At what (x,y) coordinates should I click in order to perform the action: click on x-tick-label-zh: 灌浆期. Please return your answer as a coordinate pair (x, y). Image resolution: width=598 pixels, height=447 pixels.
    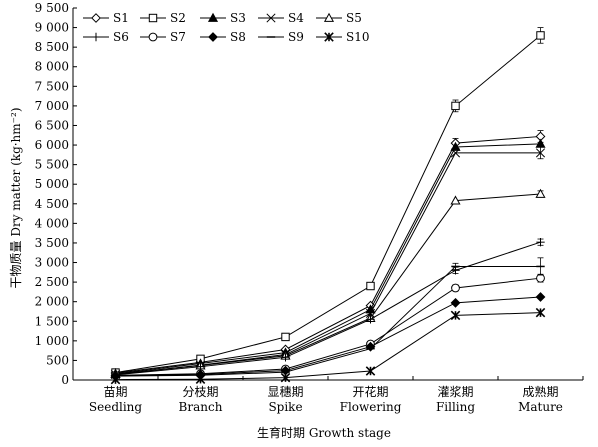
    Looking at the image, I should click on (455, 391).